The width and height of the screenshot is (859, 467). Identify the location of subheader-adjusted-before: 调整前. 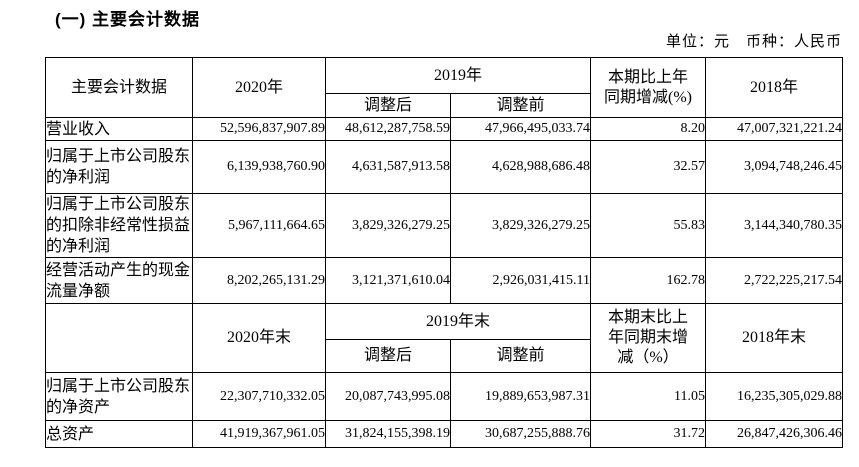
(520, 105).